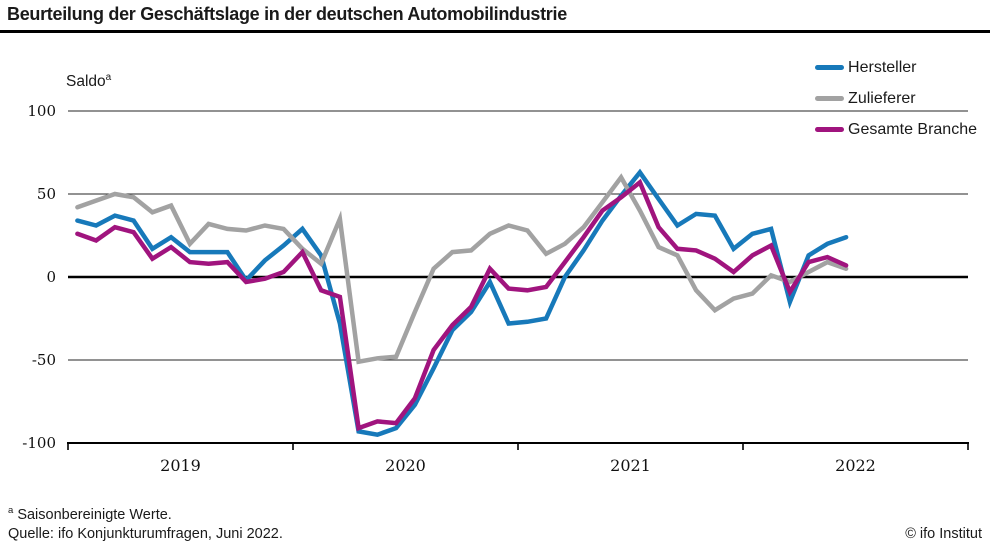 The width and height of the screenshot is (990, 557). Describe the element at coordinates (405, 465) in the screenshot. I see `x-tick-label-2020: 2020` at that location.